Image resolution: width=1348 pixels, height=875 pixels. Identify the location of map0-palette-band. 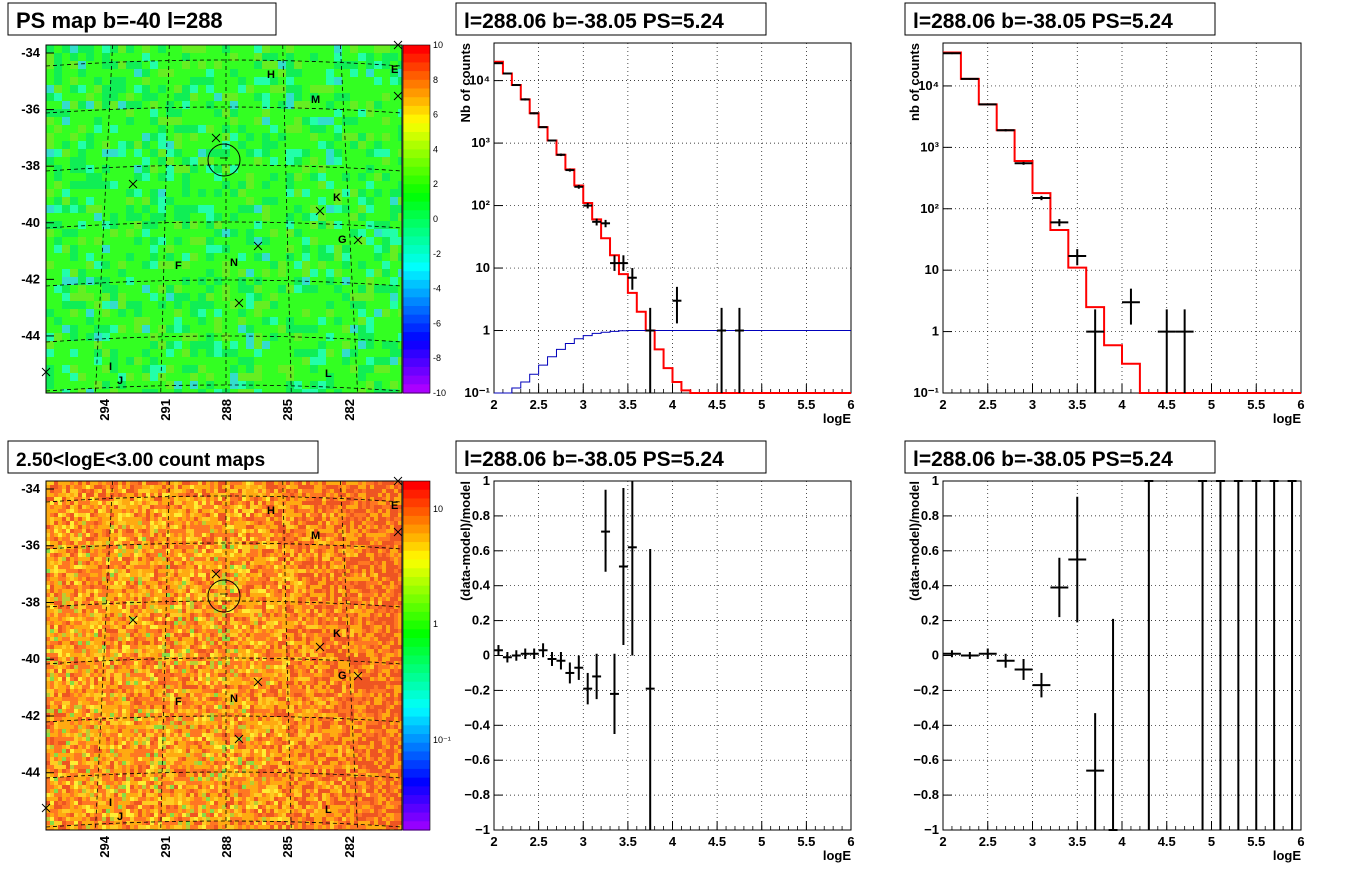
(416, 137).